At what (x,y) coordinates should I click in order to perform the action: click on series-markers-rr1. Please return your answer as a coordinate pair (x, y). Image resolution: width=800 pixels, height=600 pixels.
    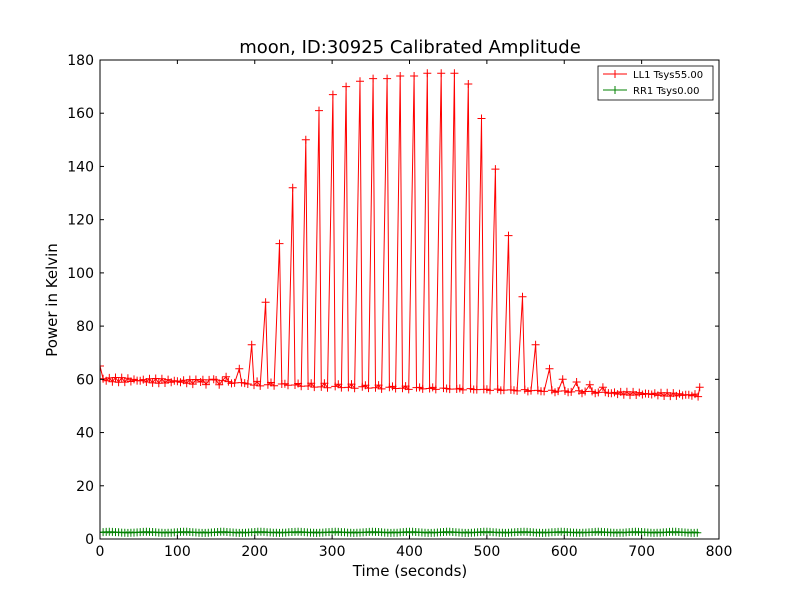
    Looking at the image, I should click on (401, 532).